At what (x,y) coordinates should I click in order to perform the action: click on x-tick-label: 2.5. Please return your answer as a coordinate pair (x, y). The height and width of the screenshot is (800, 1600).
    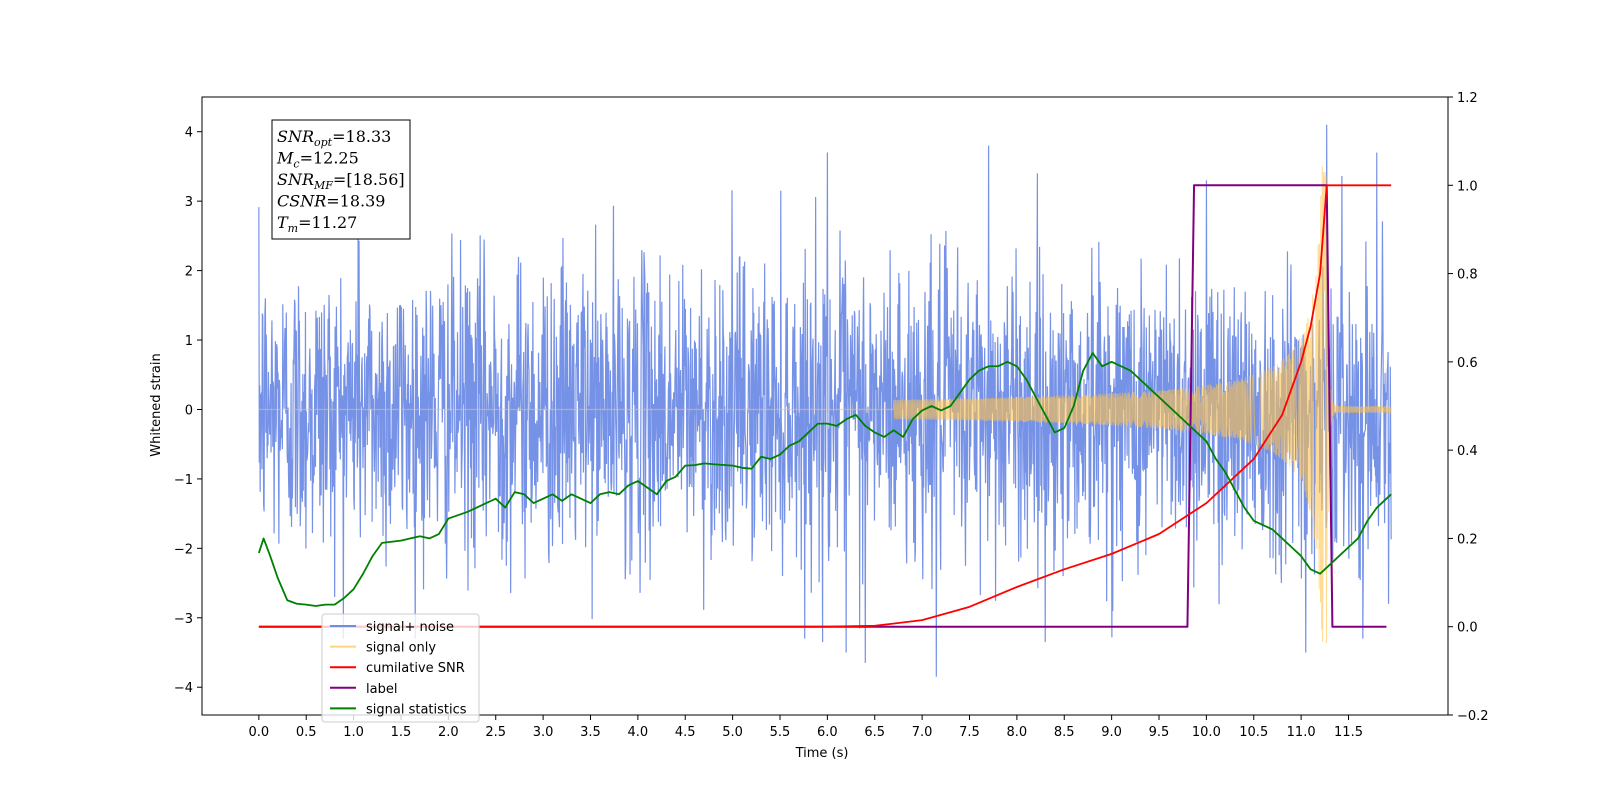
    Looking at the image, I should click on (495, 732).